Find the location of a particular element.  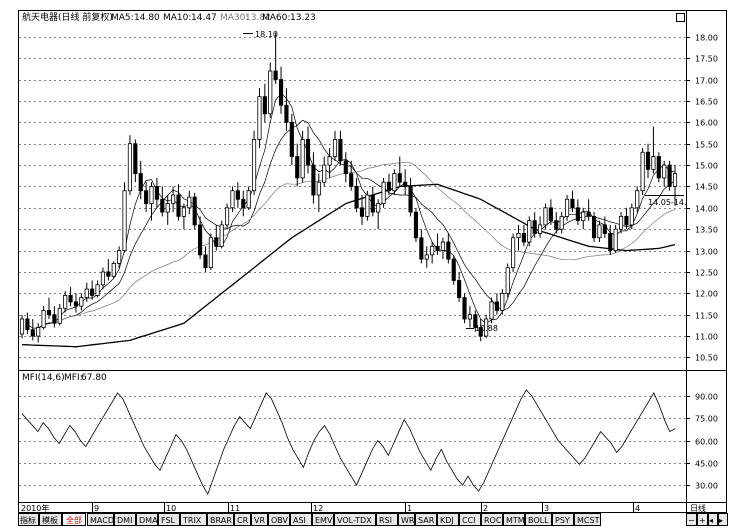

last-range-label: 14.05-14. is located at coordinates (667, 202).